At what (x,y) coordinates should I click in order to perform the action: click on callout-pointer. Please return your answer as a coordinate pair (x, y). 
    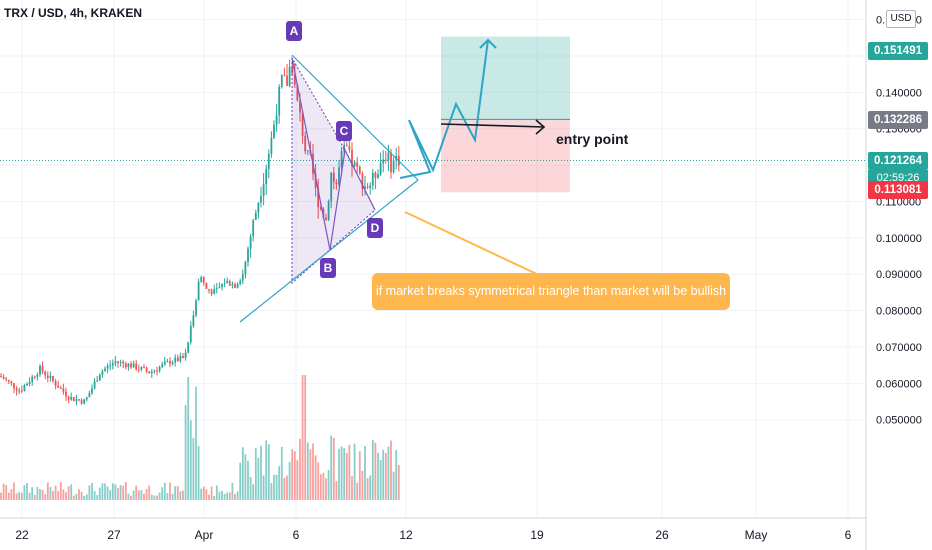
    Looking at the image, I should click on (482, 248).